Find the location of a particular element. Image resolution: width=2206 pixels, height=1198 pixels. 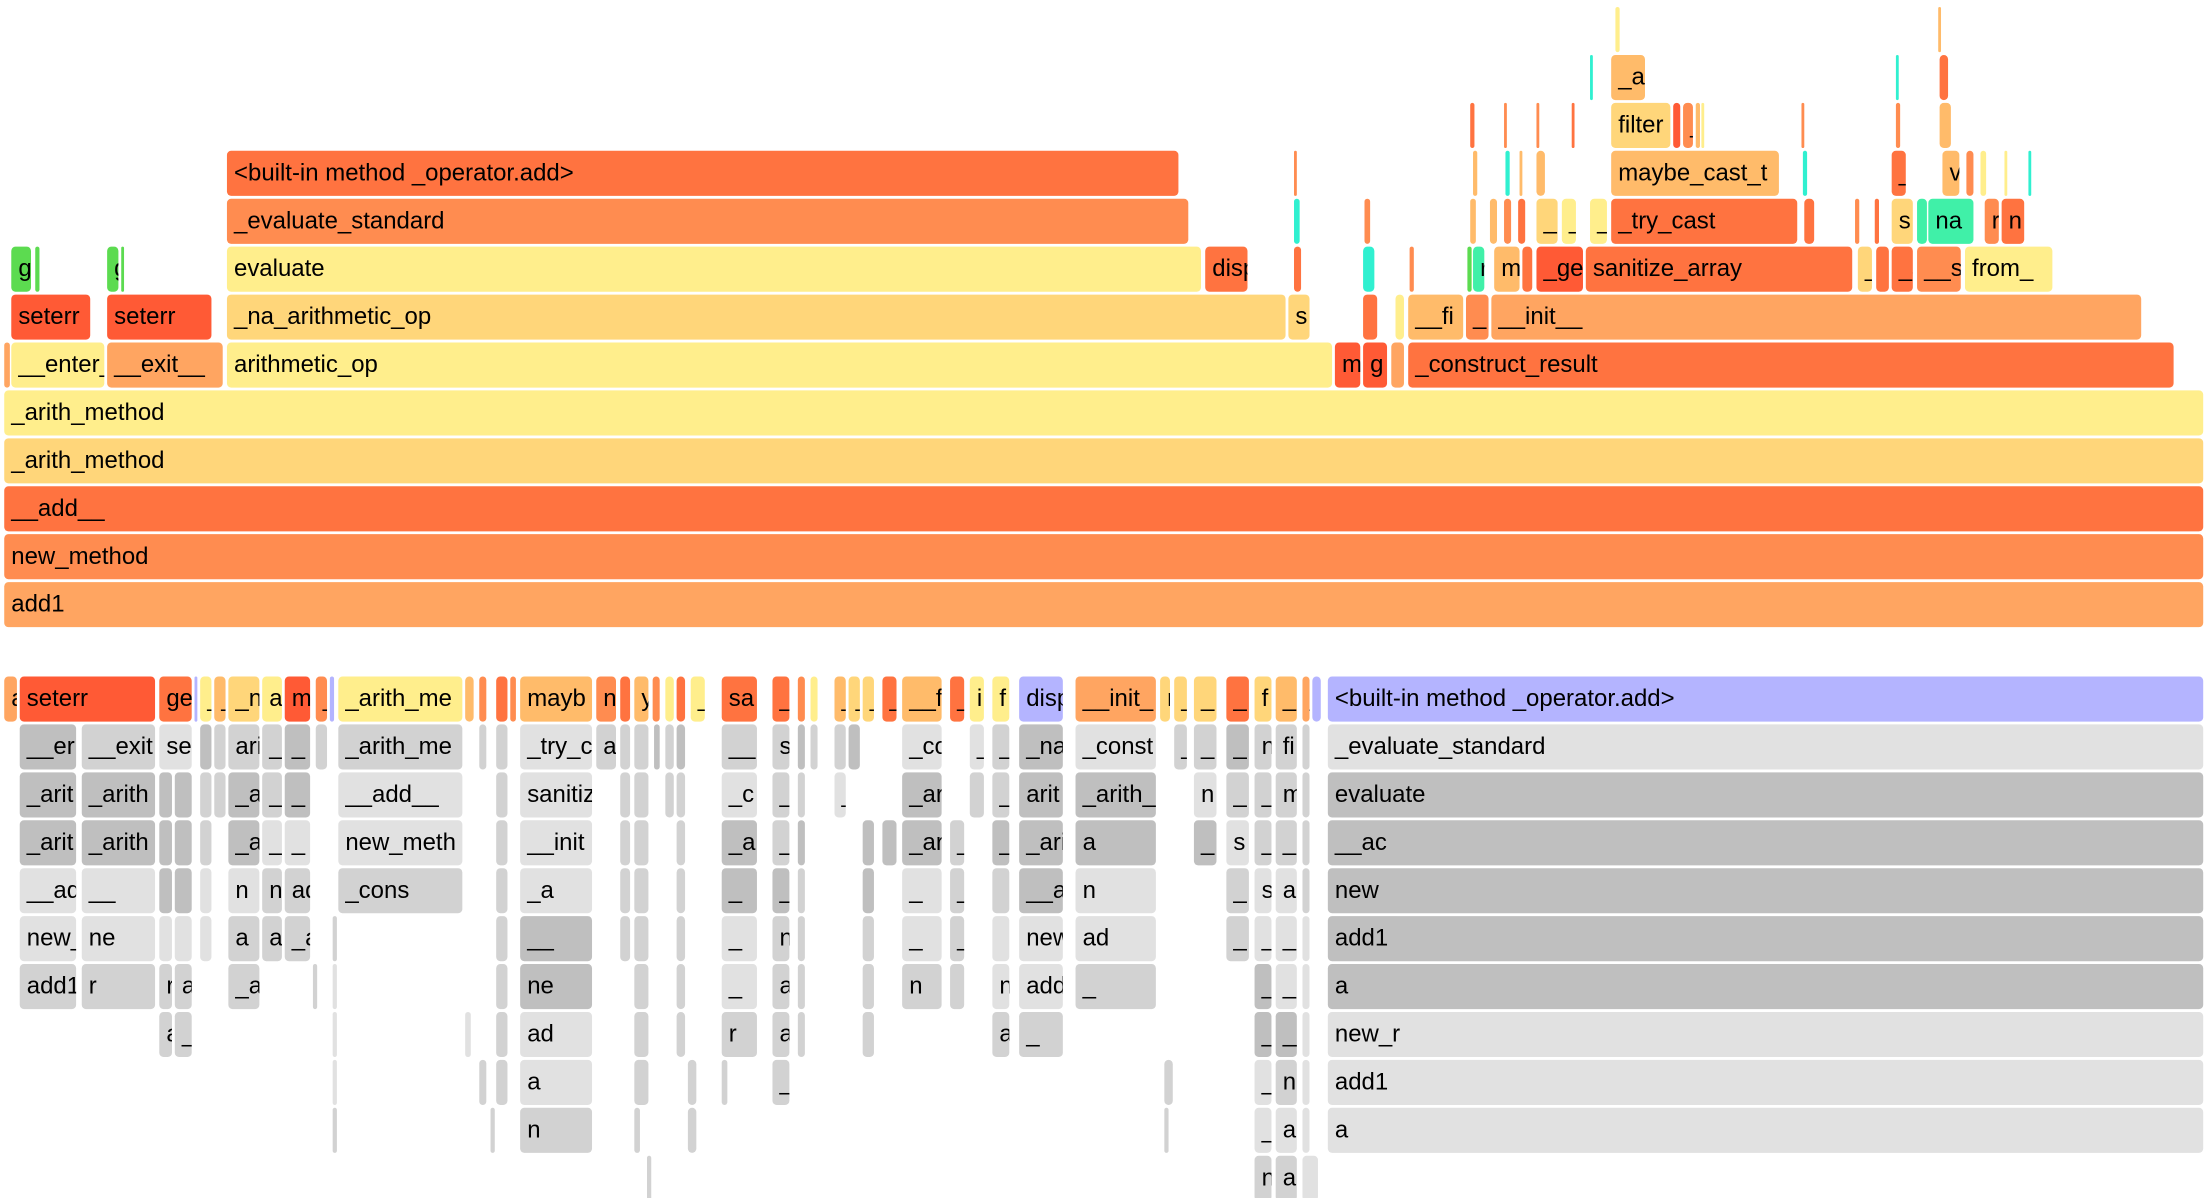

stack-frame: arithmetic_op is located at coordinates (779, 365).